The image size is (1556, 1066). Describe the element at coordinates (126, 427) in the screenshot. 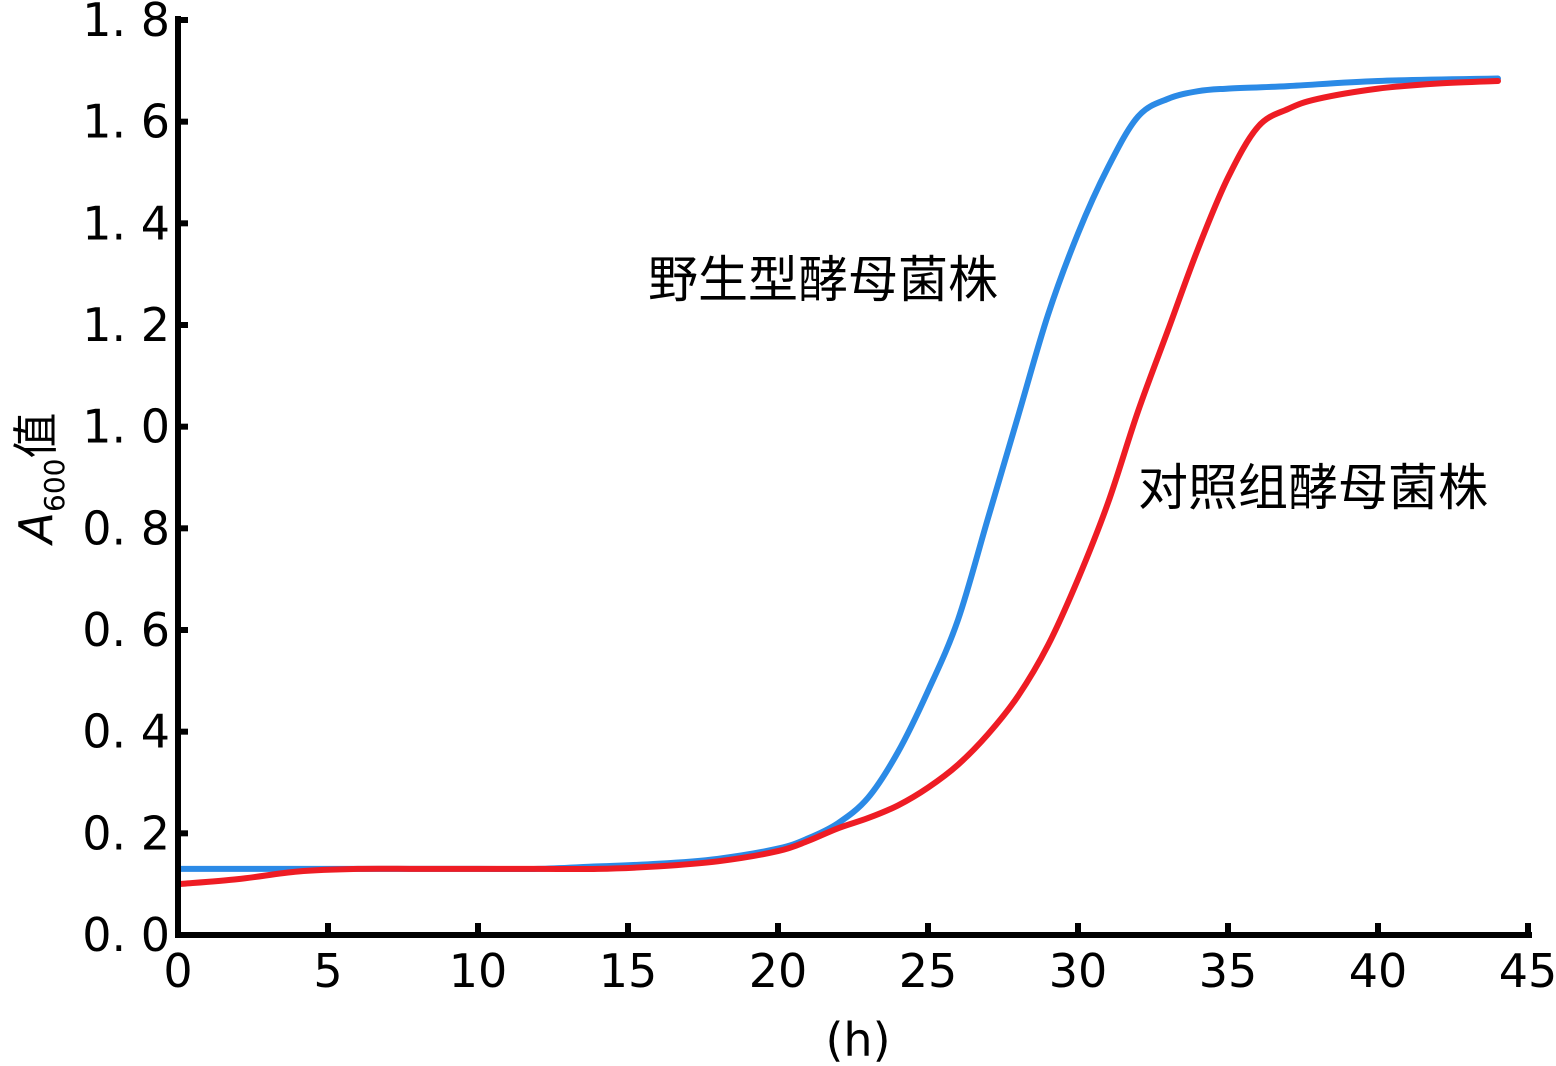

I see `y-tick-label: 1. 0` at that location.